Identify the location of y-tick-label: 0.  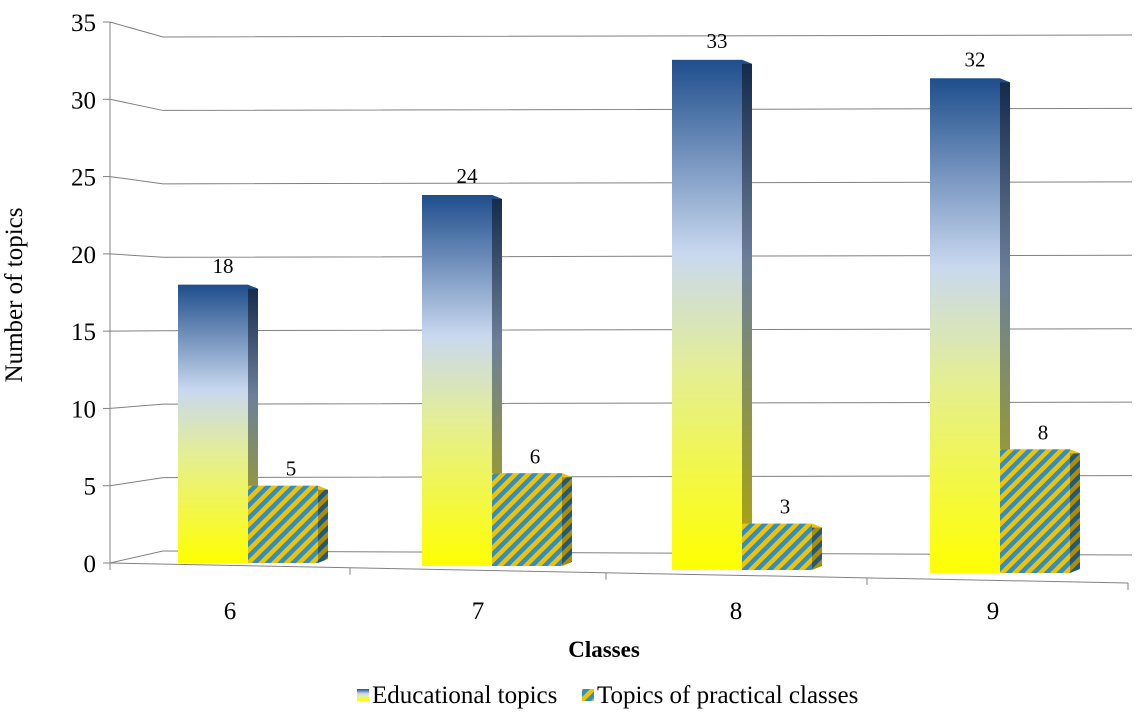
(90, 564).